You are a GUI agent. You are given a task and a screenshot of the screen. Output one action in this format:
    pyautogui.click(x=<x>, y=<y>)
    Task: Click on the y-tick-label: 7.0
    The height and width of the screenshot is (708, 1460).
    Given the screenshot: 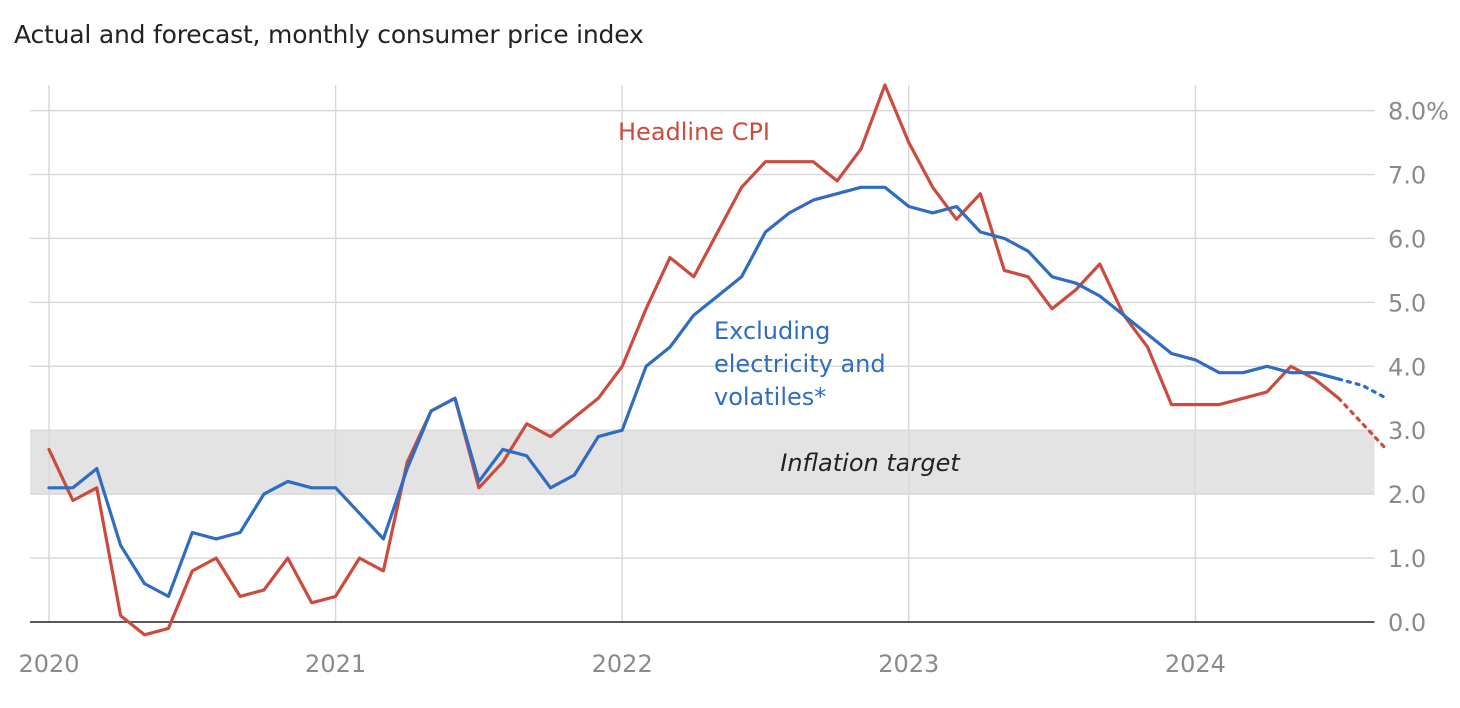 What is the action you would take?
    pyautogui.click(x=1407, y=176)
    